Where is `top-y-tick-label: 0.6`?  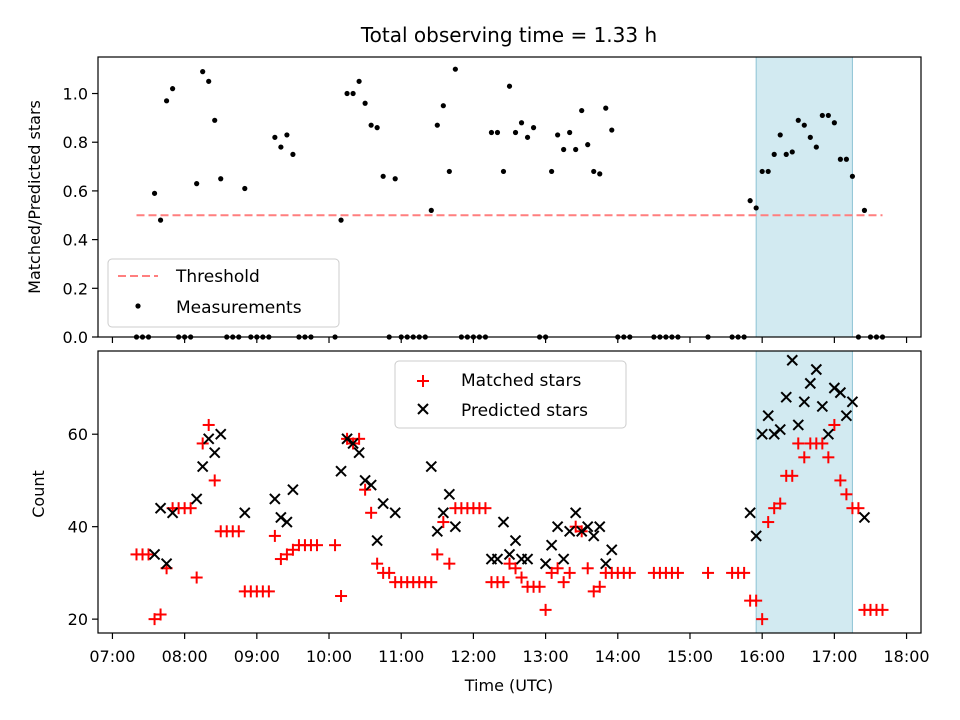
top-y-tick-label: 0.6 is located at coordinates (75, 191).